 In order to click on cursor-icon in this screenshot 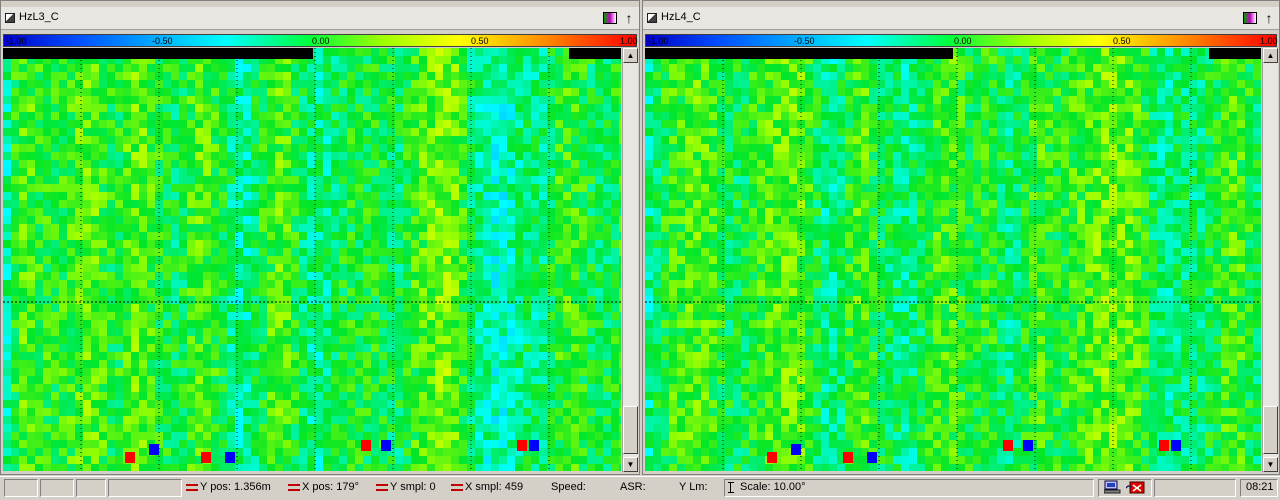, I will do `click(733, 487)`.